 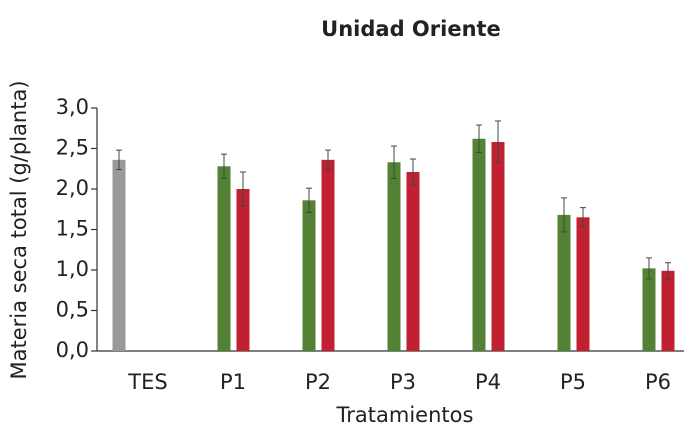 I want to click on y-tick-label: 0,0, so click(x=72, y=350).